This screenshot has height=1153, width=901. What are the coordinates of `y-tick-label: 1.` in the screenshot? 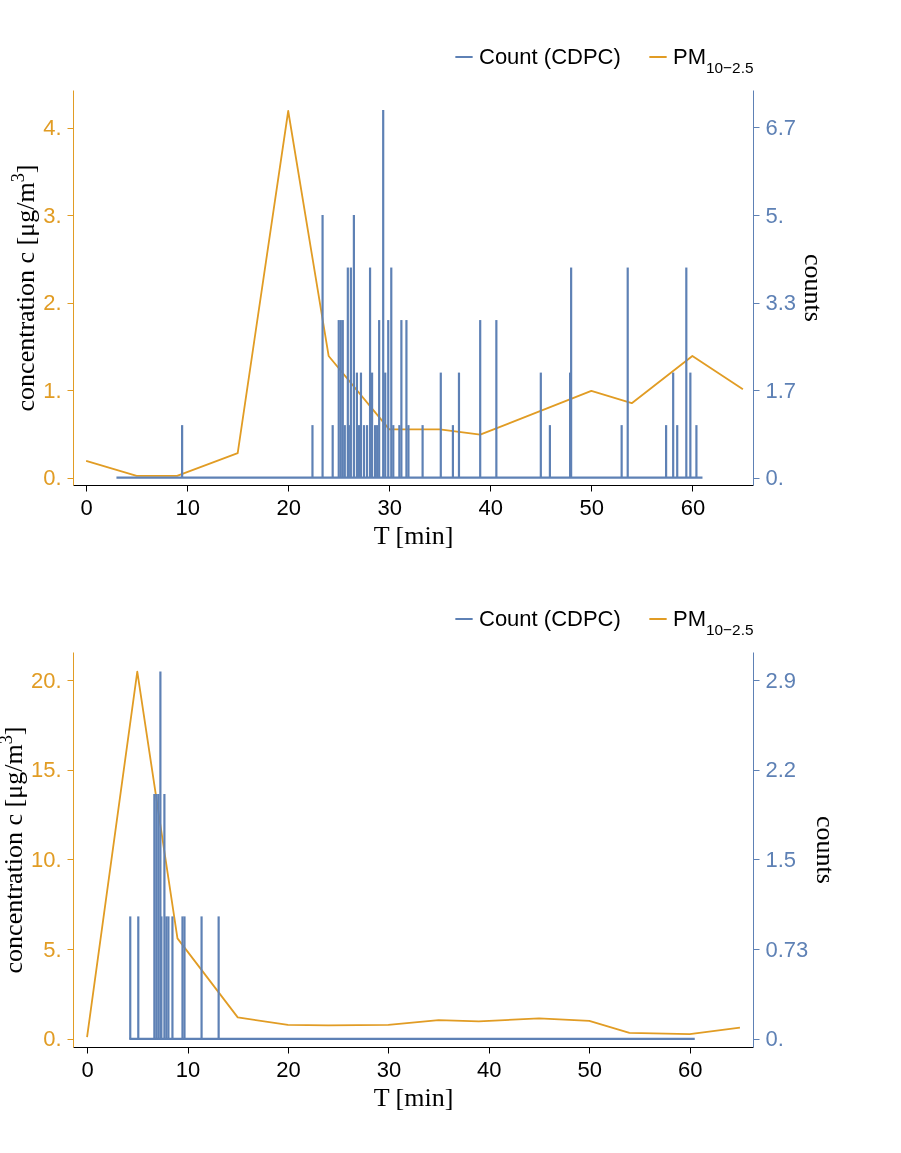 It's located at (52, 390).